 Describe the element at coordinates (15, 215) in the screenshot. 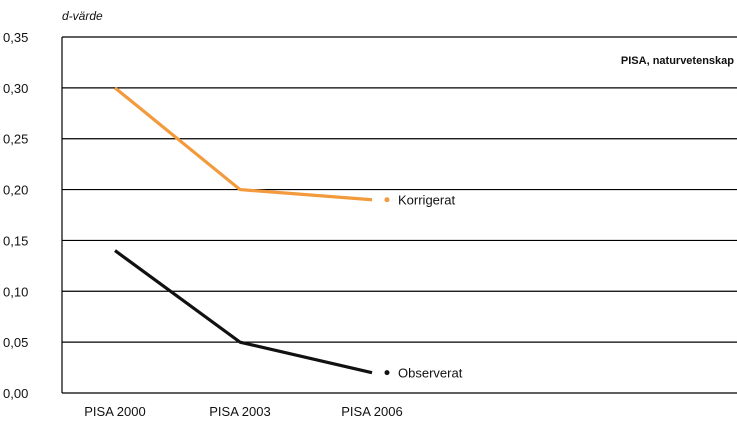

I see `y-tick-labels: 0,00 0,05 0,10 0,15 0,20 0,25 0,30 0,35` at that location.